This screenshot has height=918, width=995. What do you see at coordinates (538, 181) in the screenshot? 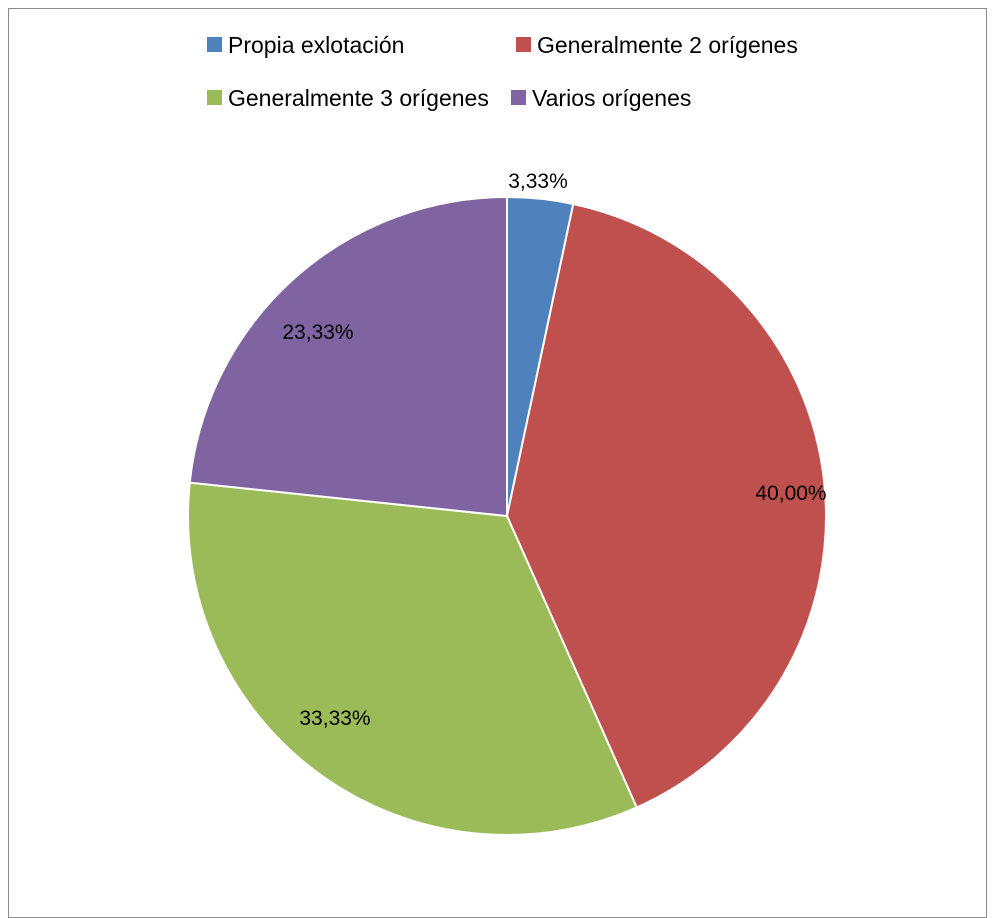
I see `data-label-propia-exlotacion: 3,33%` at bounding box center [538, 181].